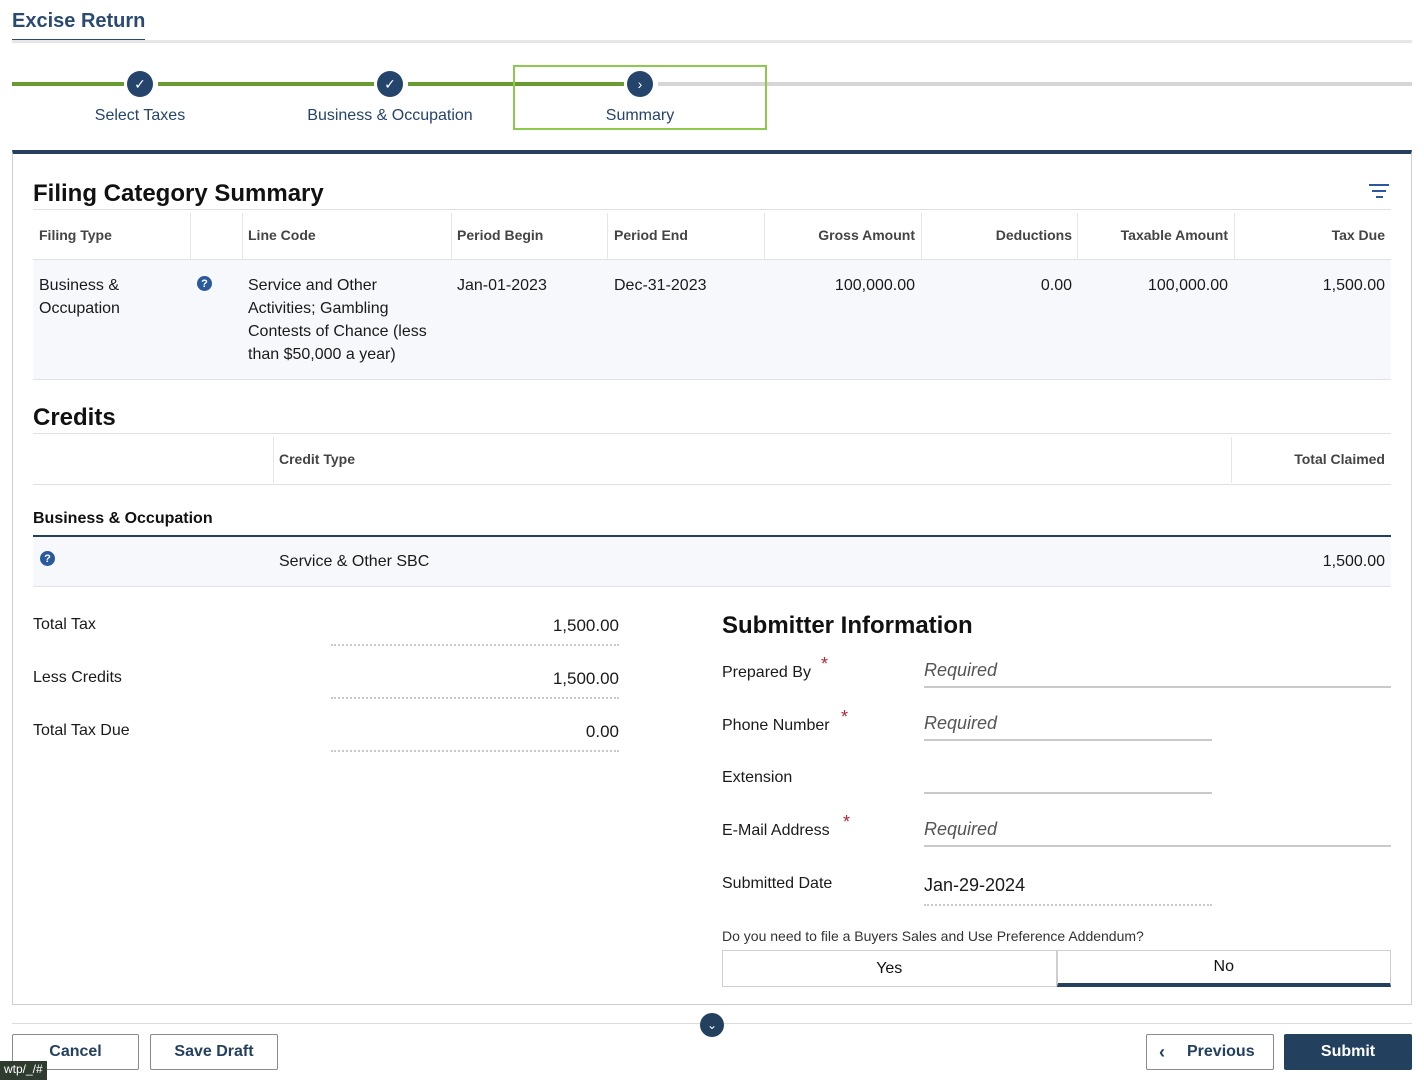 This screenshot has width=1424, height=1080. I want to click on step-3-chevron-right-icon: ›, so click(640, 84).